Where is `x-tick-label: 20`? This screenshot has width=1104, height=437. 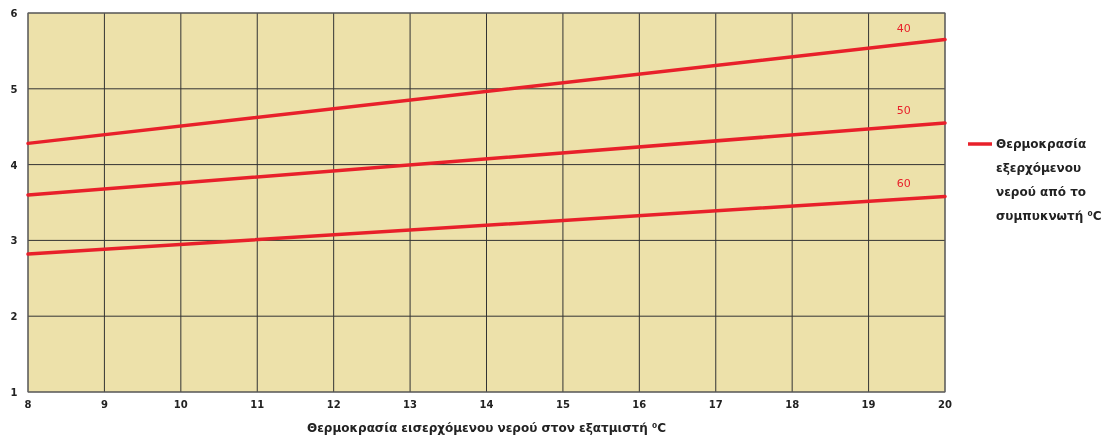
x-tick-label: 20 is located at coordinates (945, 404).